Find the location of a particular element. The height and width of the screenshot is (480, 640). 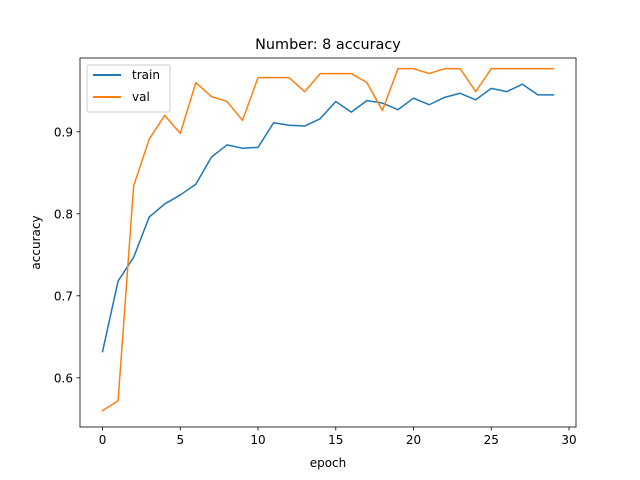

x-tick-label: 0 is located at coordinates (103, 440).